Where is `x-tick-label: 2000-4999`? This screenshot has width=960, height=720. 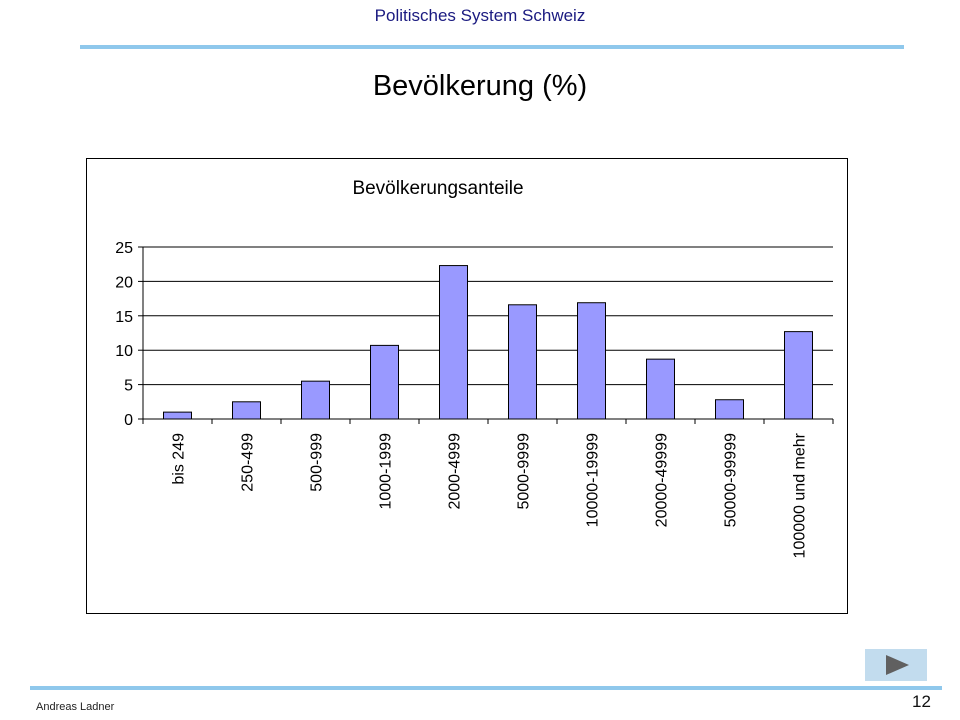
x-tick-label: 2000-4999 is located at coordinates (455, 471).